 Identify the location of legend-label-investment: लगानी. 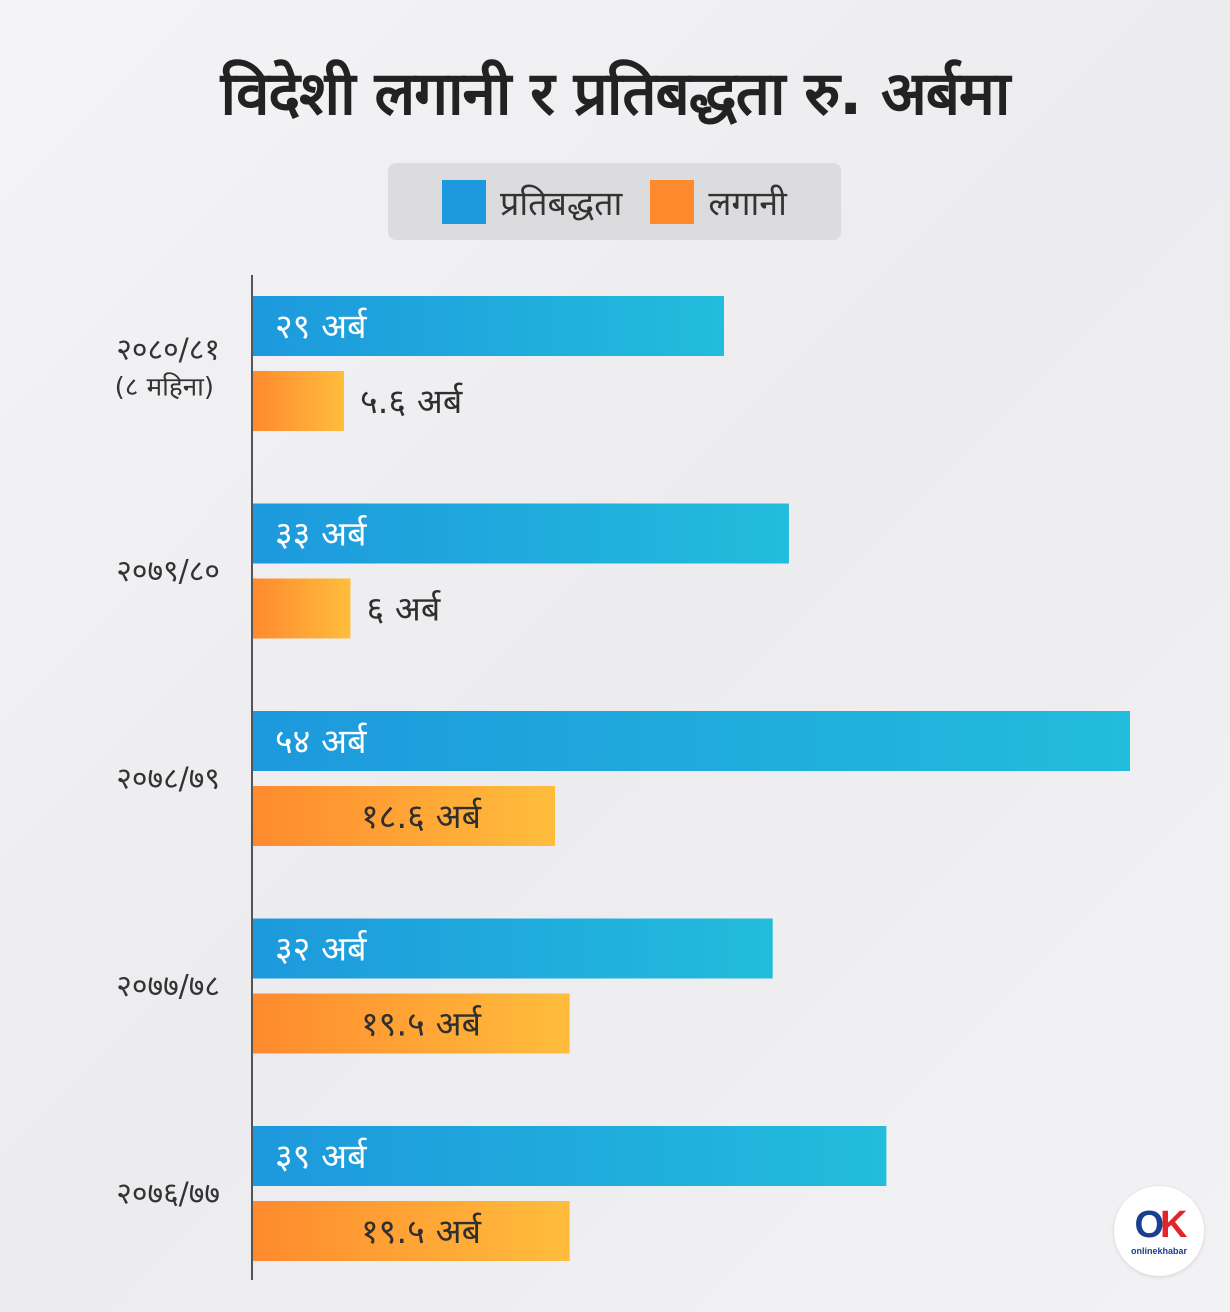
(747, 203).